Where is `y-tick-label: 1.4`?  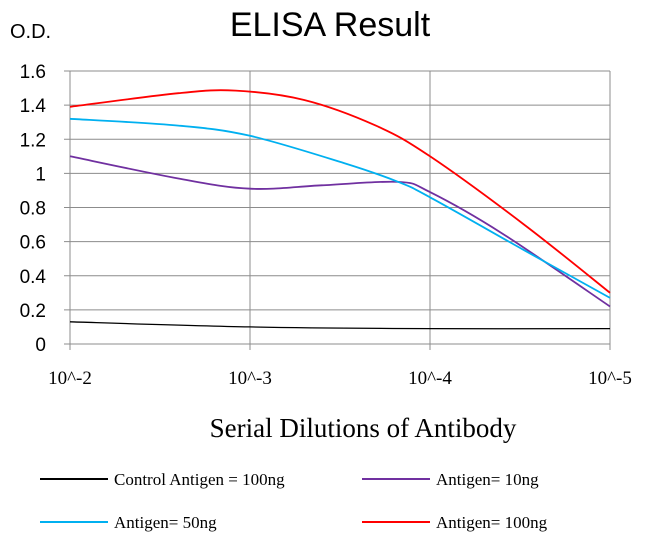 y-tick-label: 1.4 is located at coordinates (33, 106).